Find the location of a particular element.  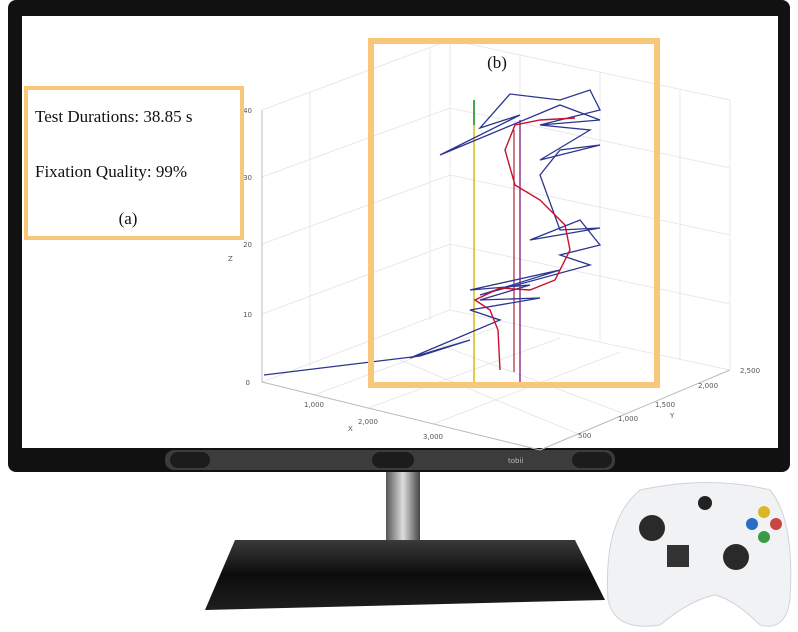

z-axis-label: Z is located at coordinates (230, 259).